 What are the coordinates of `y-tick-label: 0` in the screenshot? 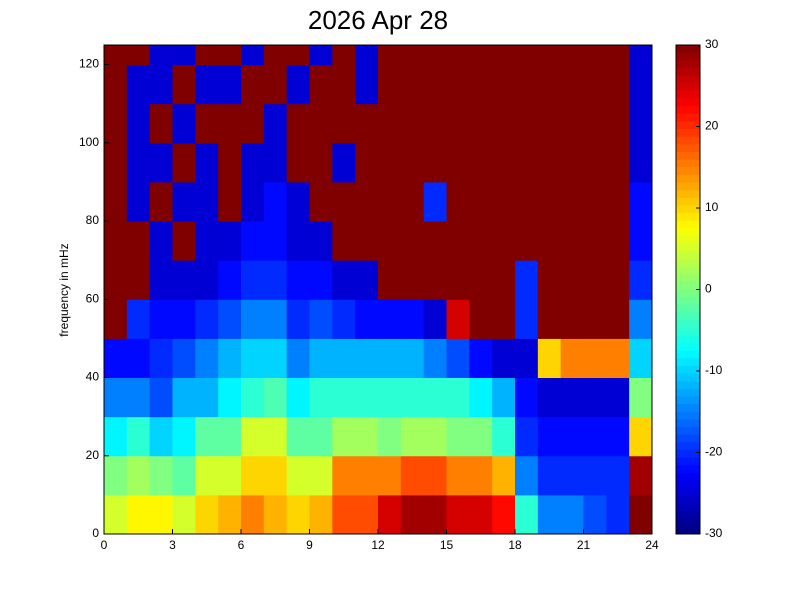 It's located at (95, 533).